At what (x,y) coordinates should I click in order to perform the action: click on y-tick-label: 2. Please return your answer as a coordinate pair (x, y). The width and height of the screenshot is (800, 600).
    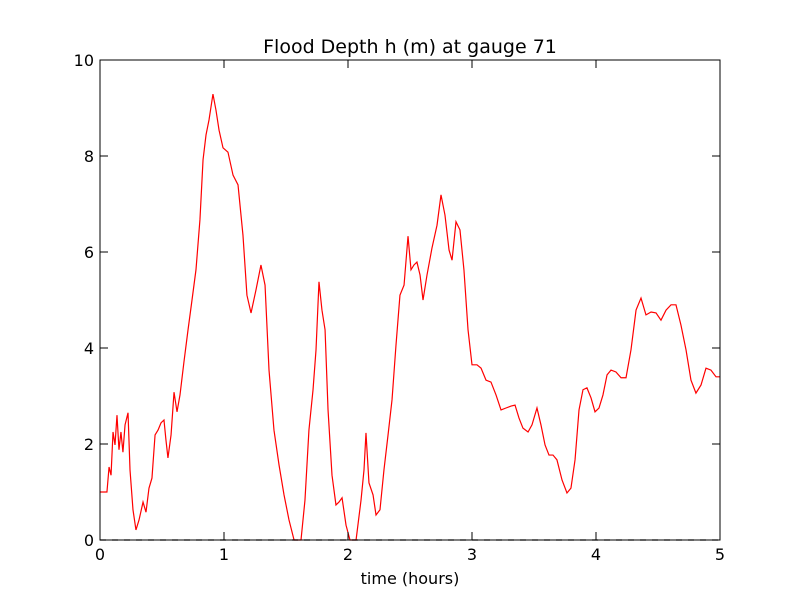
    Looking at the image, I should click on (89, 444).